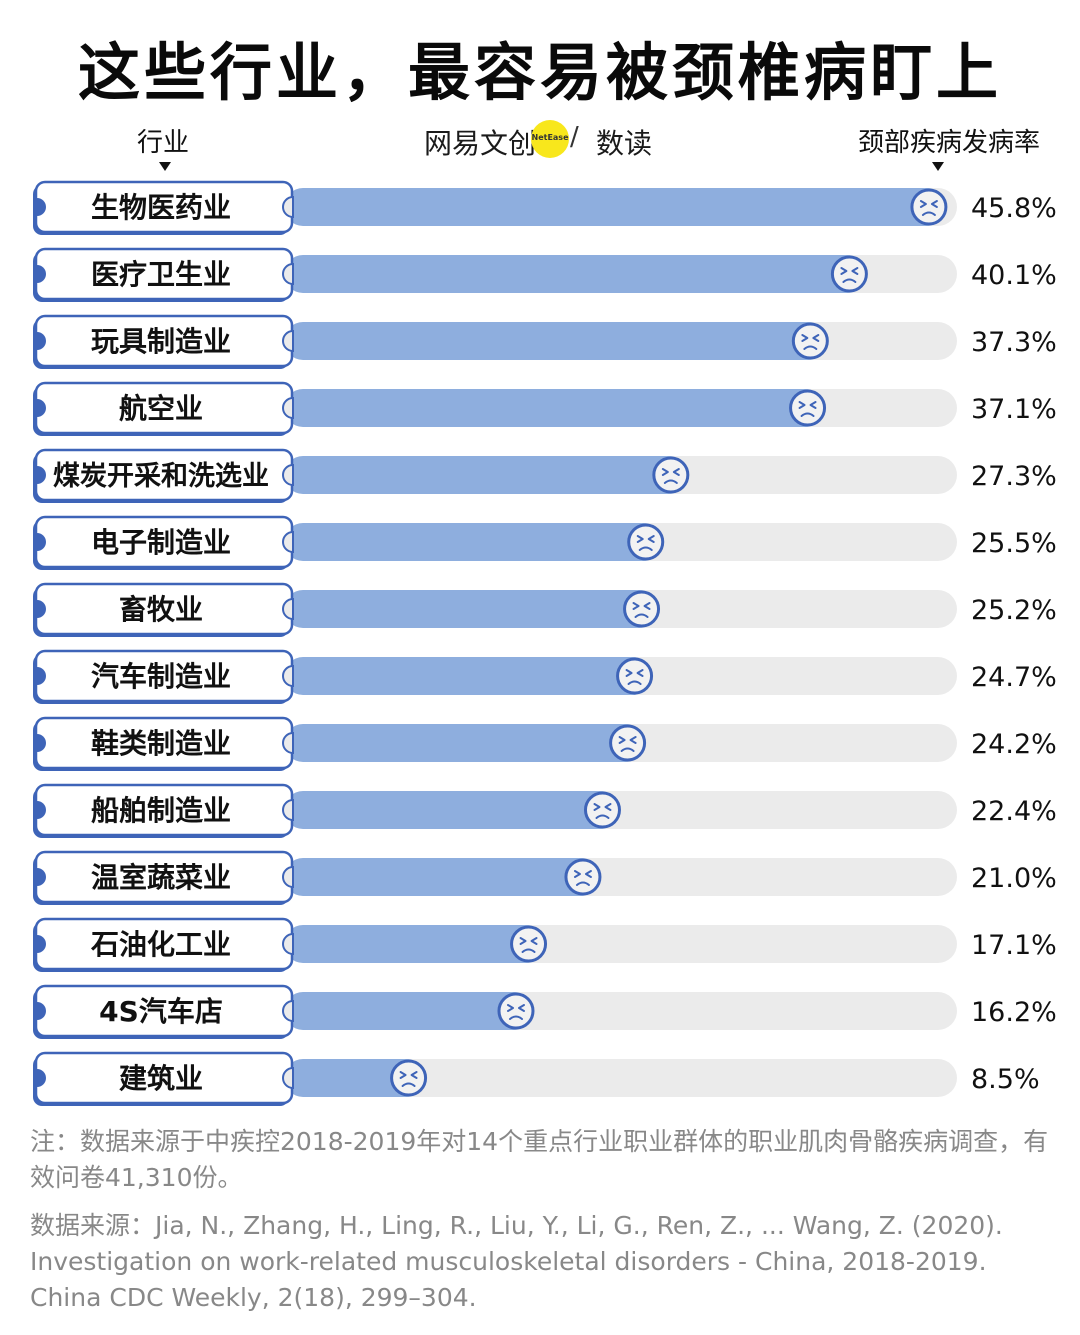 This screenshot has height=1335, width=1080. What do you see at coordinates (545, 609) in the screenshot?
I see `bar-row: 畜牧业 25.2%` at bounding box center [545, 609].